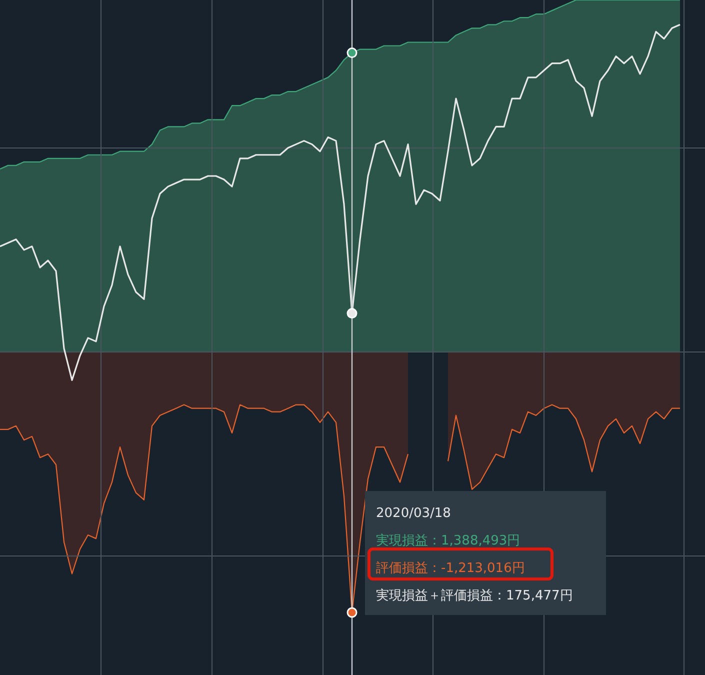  I want to click on annotation: 評価損益：-1,213,016円, so click(450, 568).